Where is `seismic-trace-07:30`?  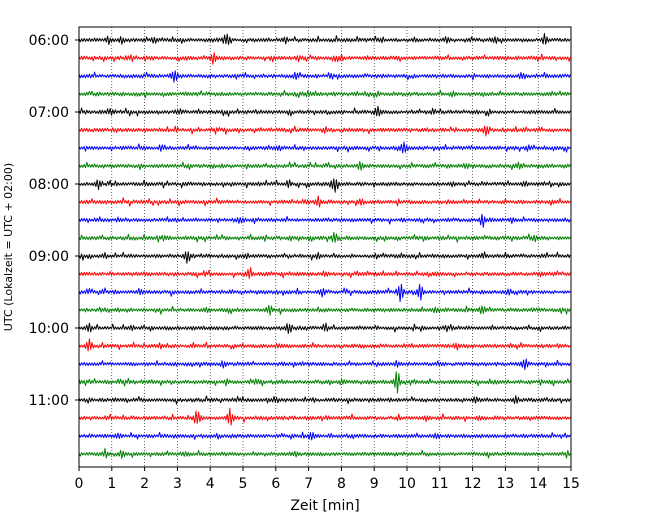
seismic-trace-07:30 is located at coordinates (324, 147).